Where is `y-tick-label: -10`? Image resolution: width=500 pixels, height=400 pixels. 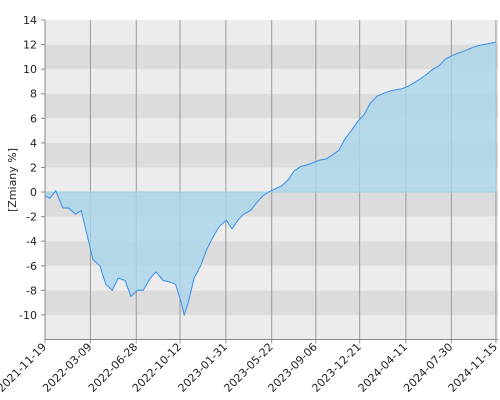 y-tick-label: -10 is located at coordinates (28, 315).